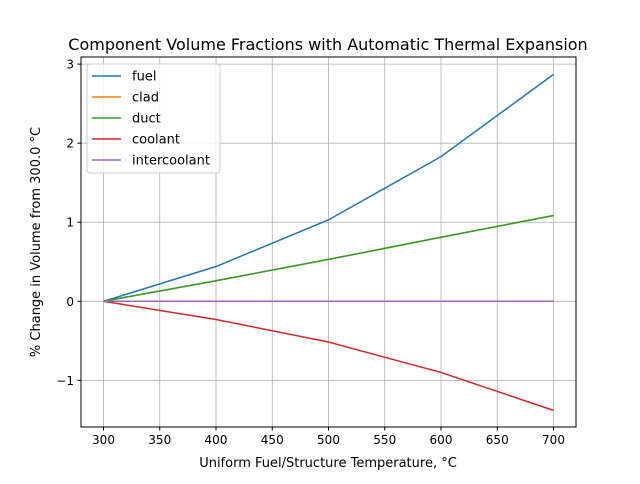 This screenshot has width=640, height=484. Describe the element at coordinates (216, 440) in the screenshot. I see `x-tick-label: 400` at that location.